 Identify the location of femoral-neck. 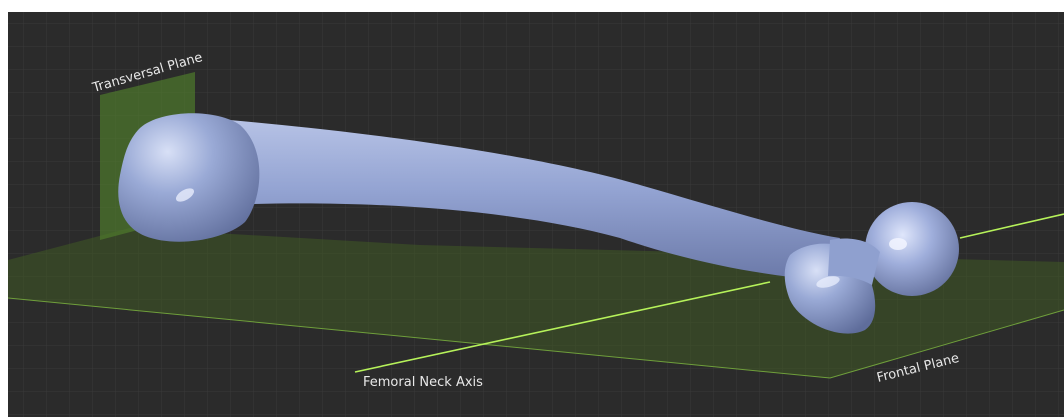
(854, 261).